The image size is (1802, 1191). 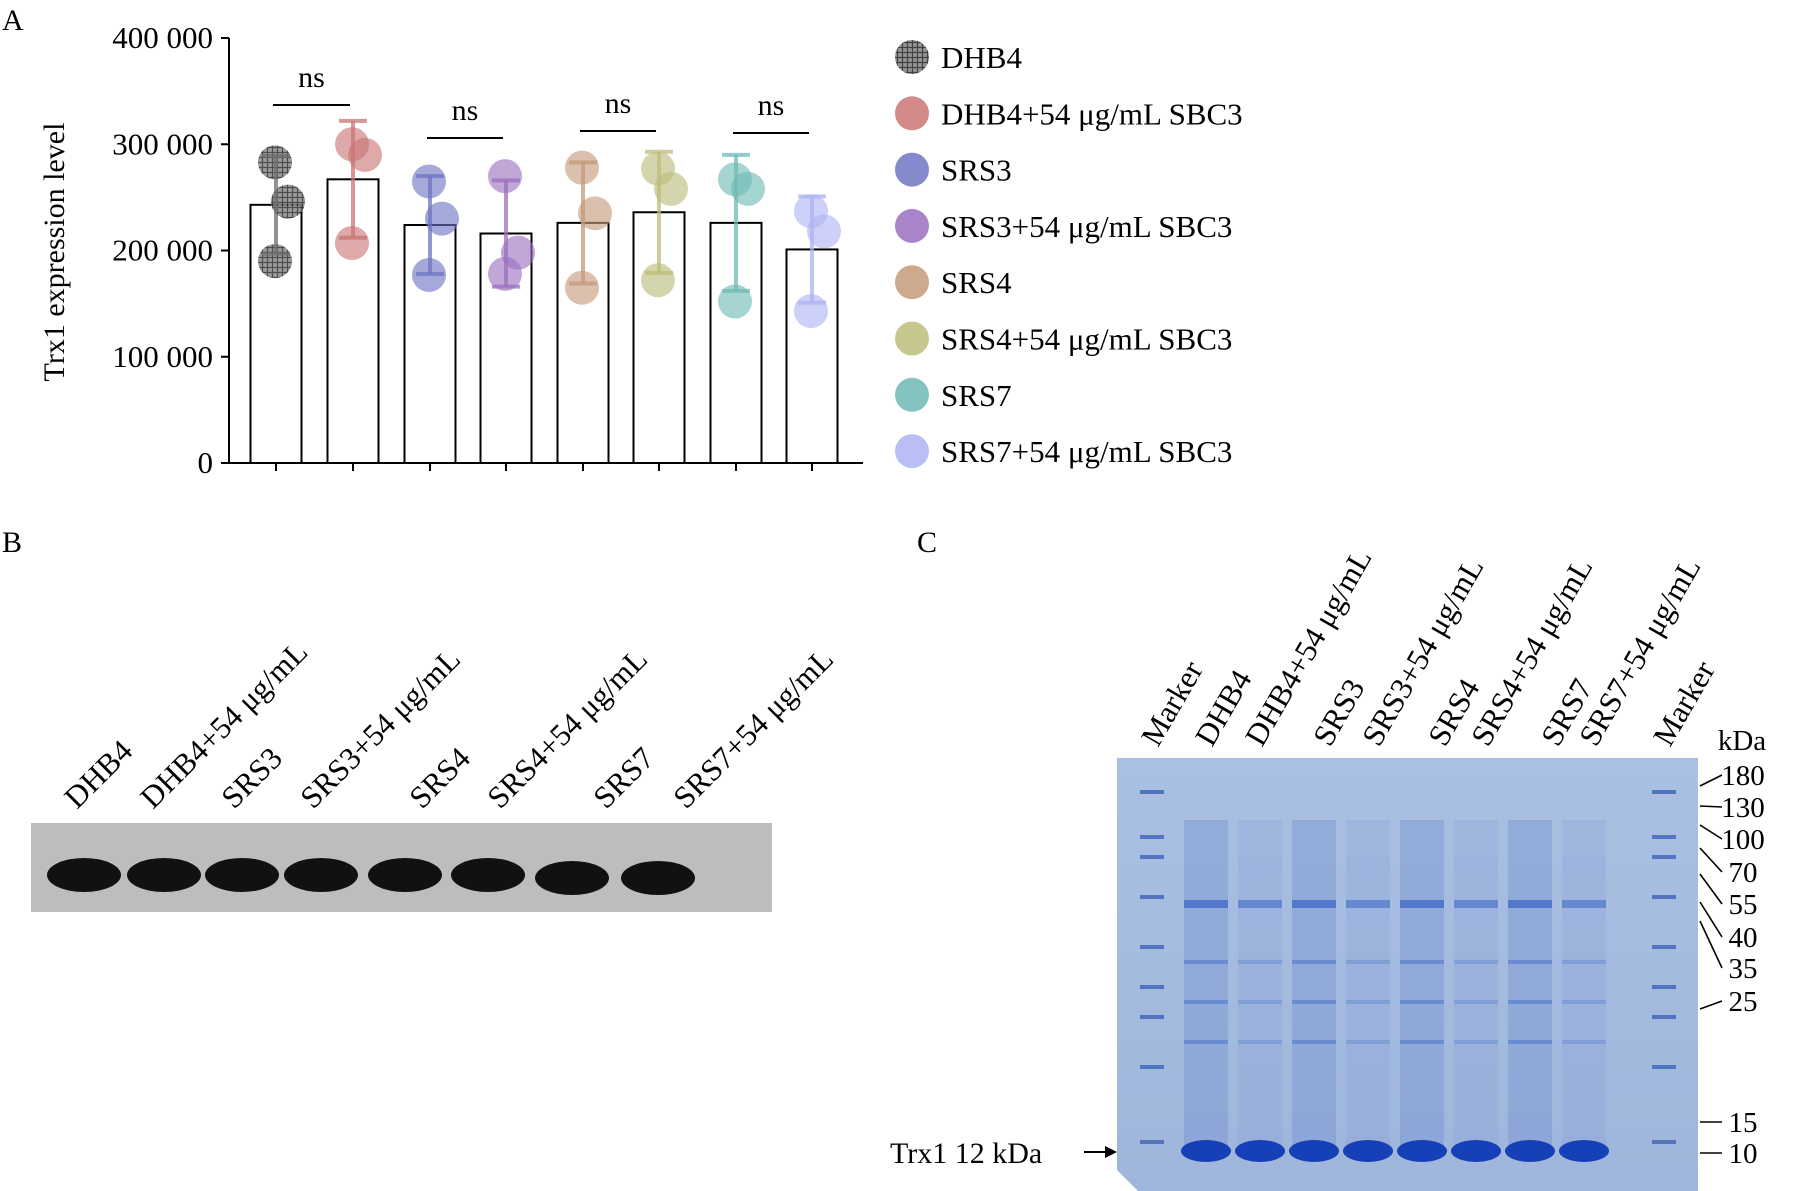 I want to click on marker-label: 40, so click(x=1743, y=938).